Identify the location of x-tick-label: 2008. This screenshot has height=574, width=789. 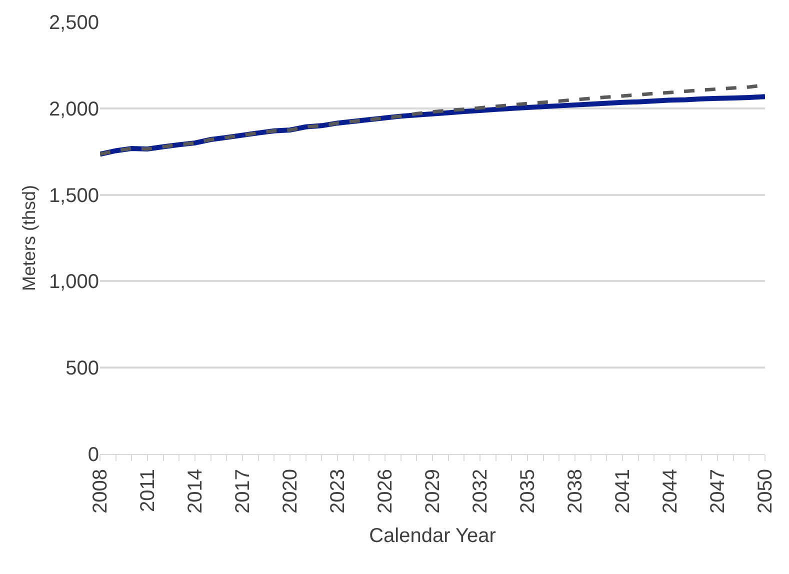
(101, 491).